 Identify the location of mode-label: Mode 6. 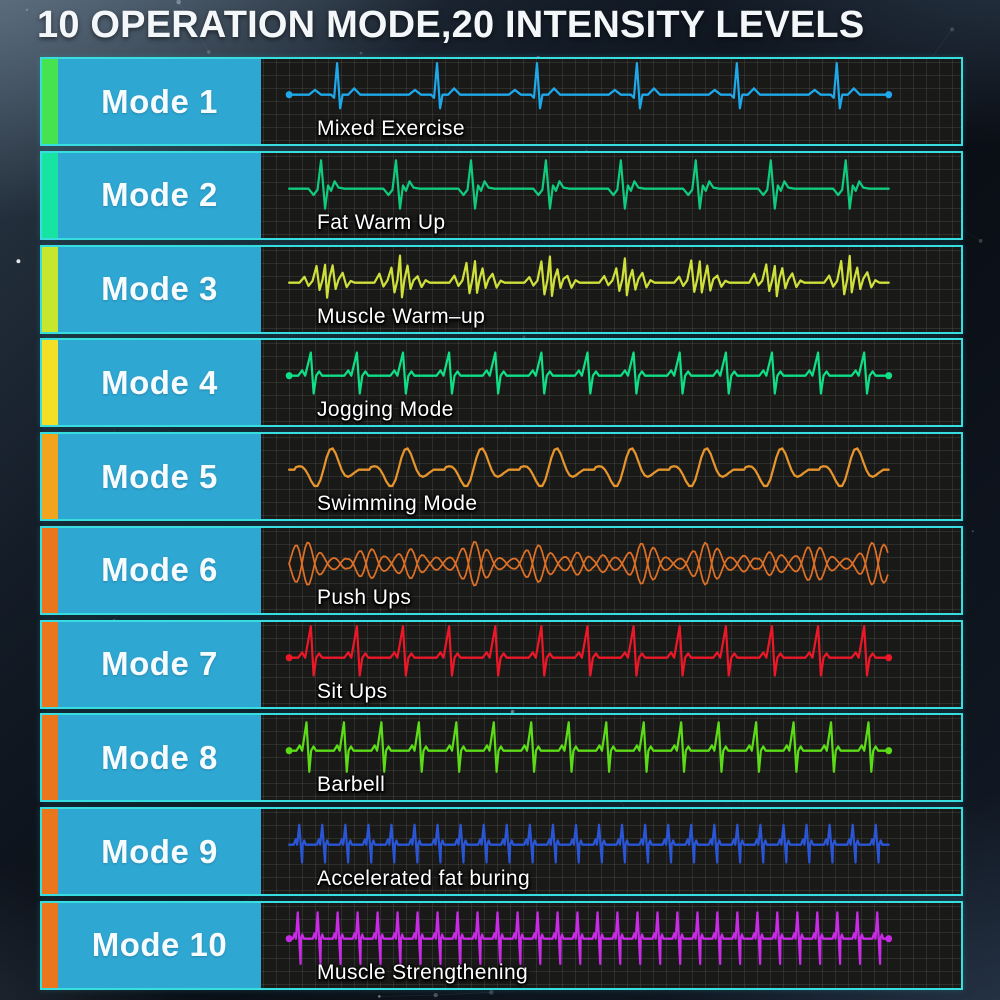
(159, 570).